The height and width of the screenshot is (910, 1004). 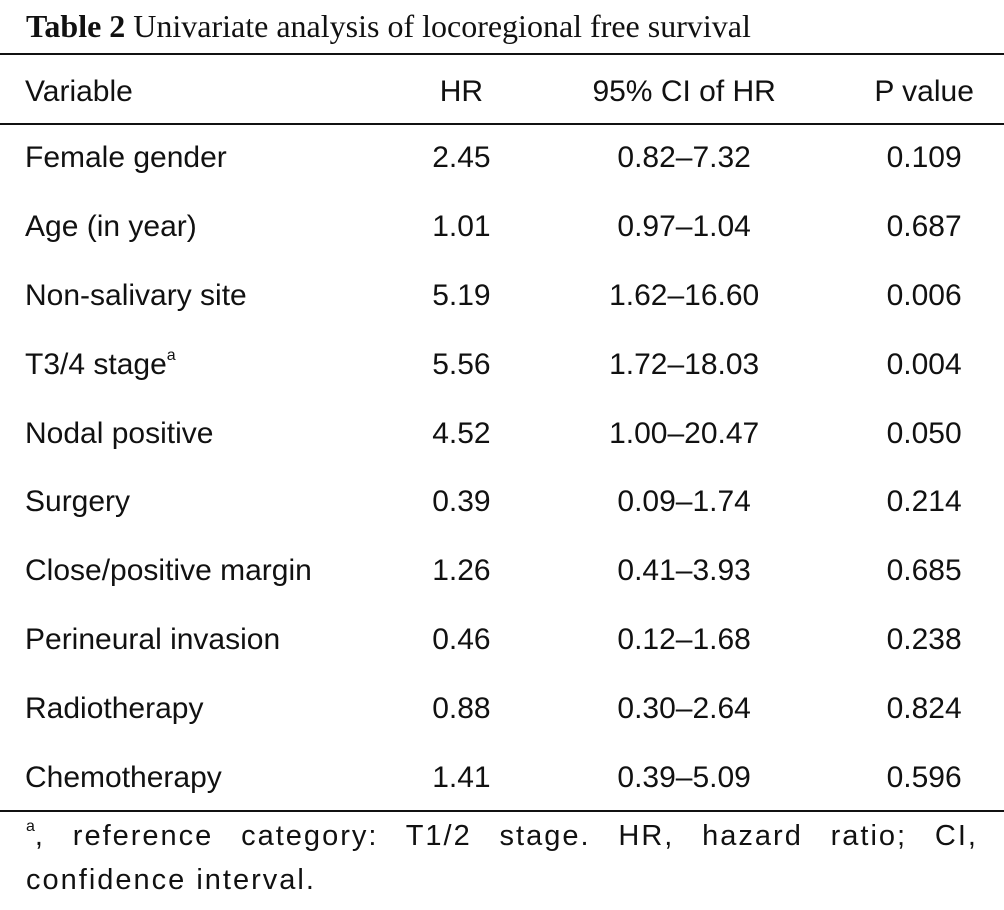 I want to click on hr-cell: 1.01, so click(x=461, y=227).